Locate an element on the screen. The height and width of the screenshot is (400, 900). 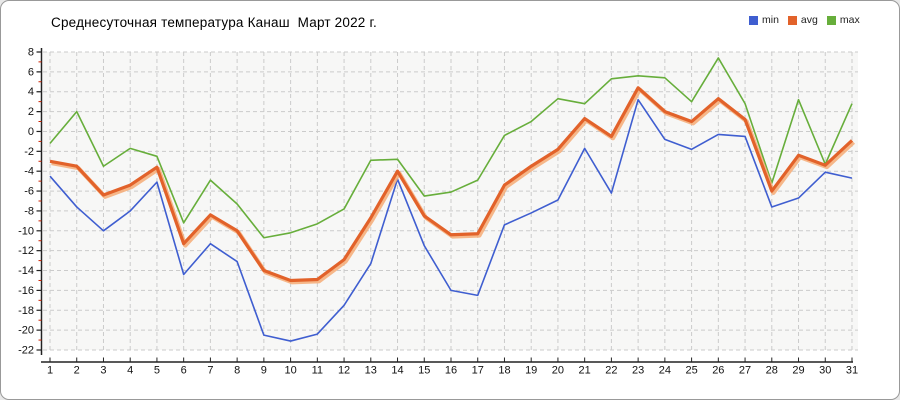
y-tick-label: -16 is located at coordinates (26, 291).